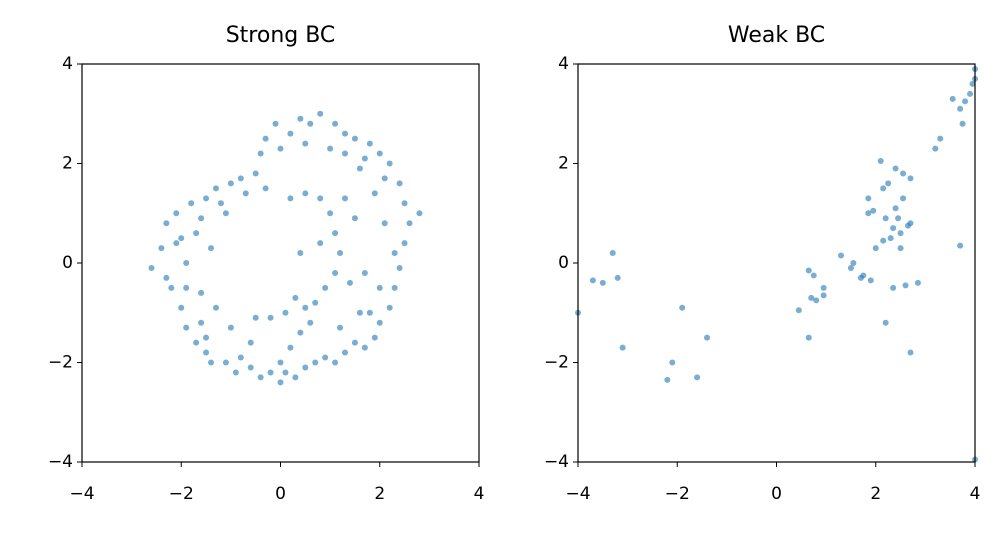  Describe the element at coordinates (81, 494) in the screenshot. I see `x-tick-label: −4` at that location.